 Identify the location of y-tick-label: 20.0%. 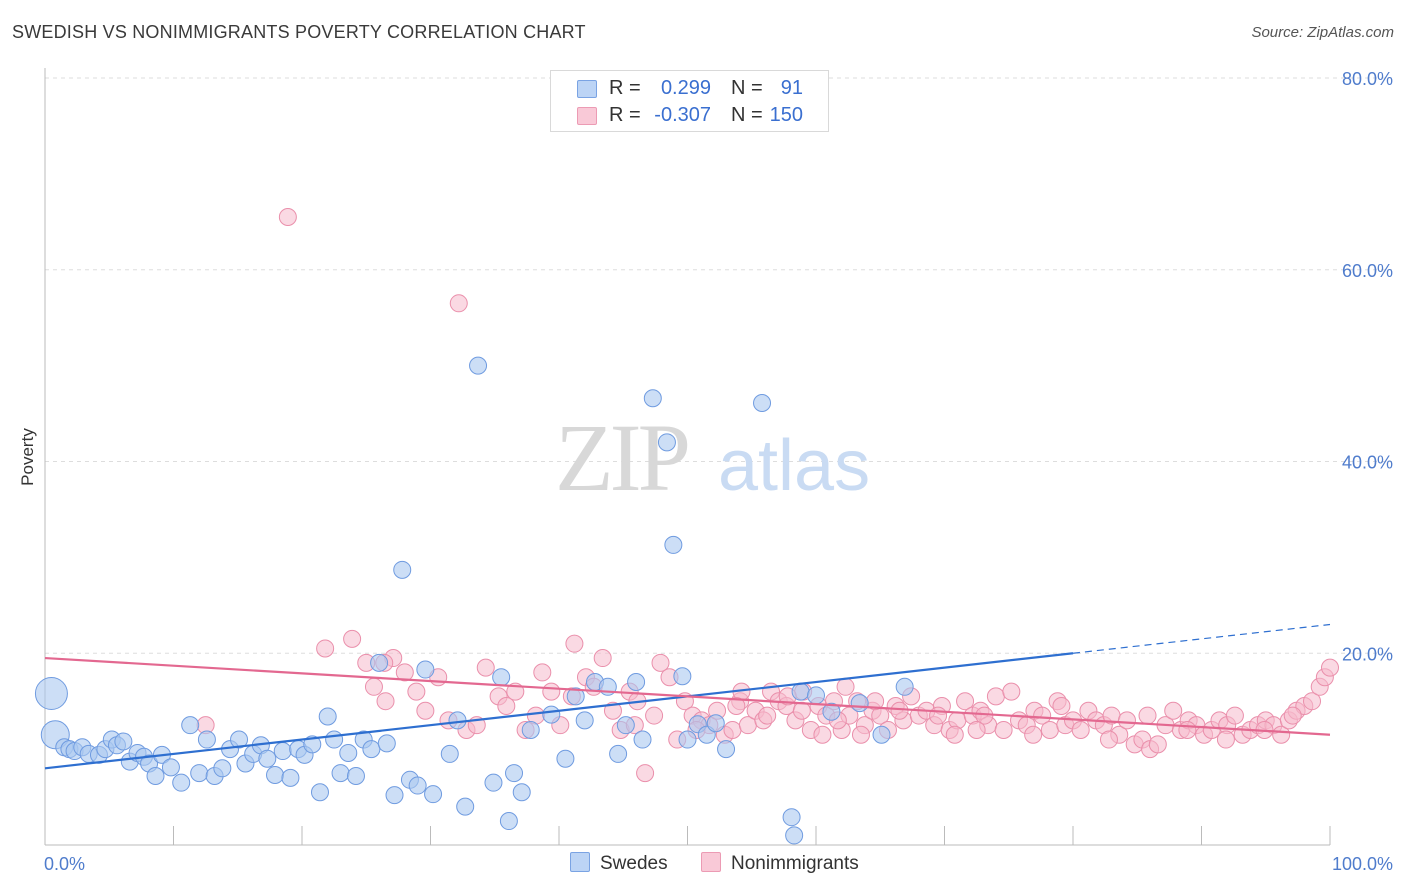
(1367, 654).